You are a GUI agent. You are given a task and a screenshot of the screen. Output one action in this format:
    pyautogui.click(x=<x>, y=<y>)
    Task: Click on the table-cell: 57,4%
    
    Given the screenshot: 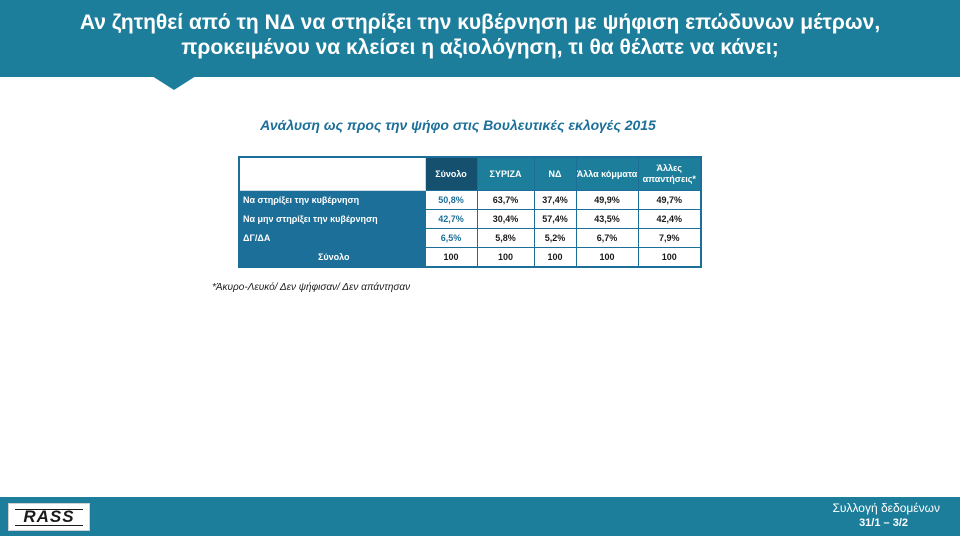 What is the action you would take?
    pyautogui.click(x=555, y=219)
    